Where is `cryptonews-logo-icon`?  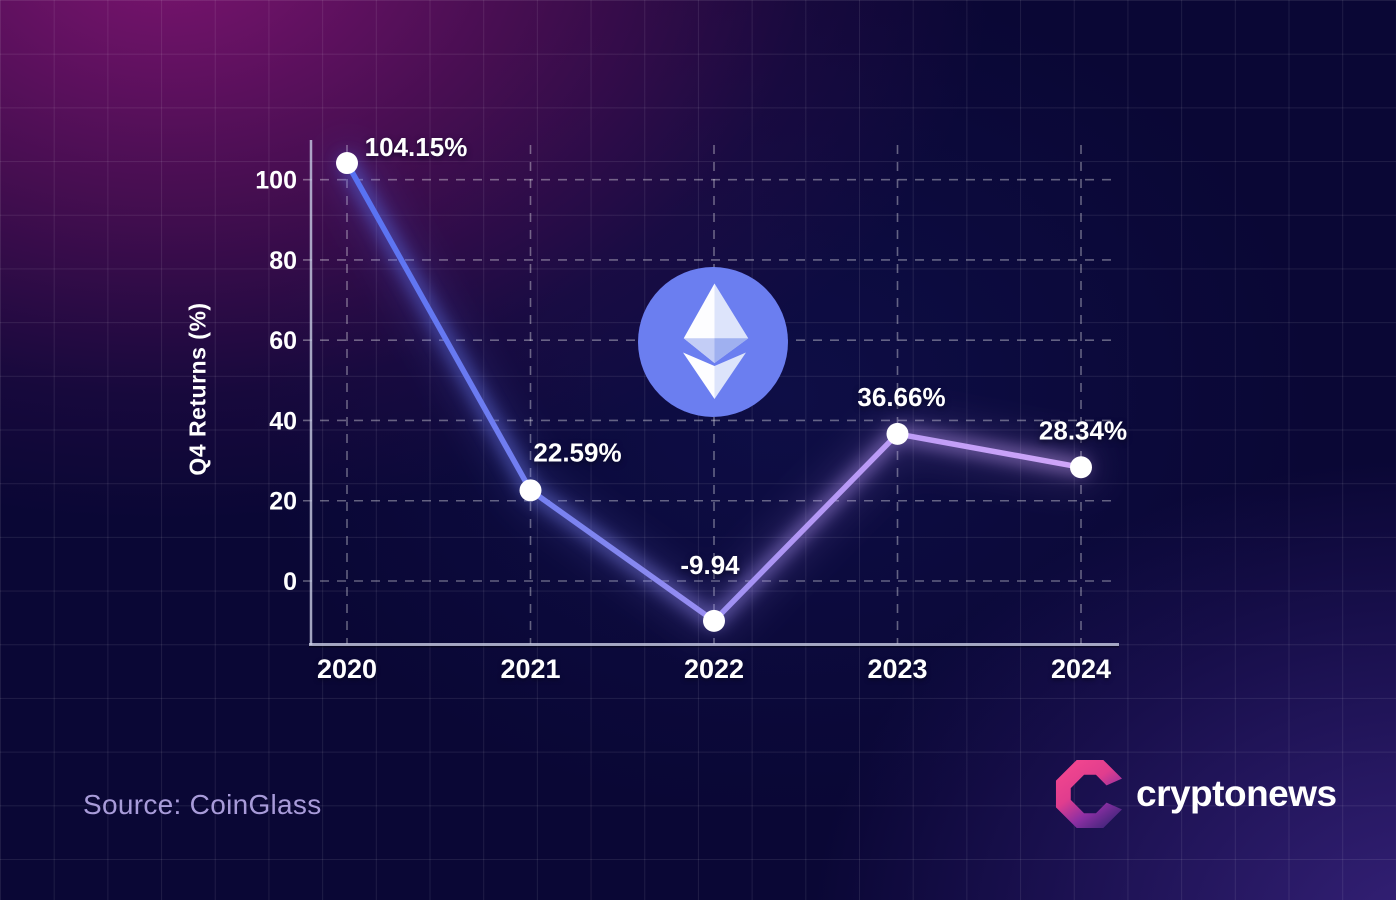 cryptonews-logo-icon is located at coordinates (1090, 794).